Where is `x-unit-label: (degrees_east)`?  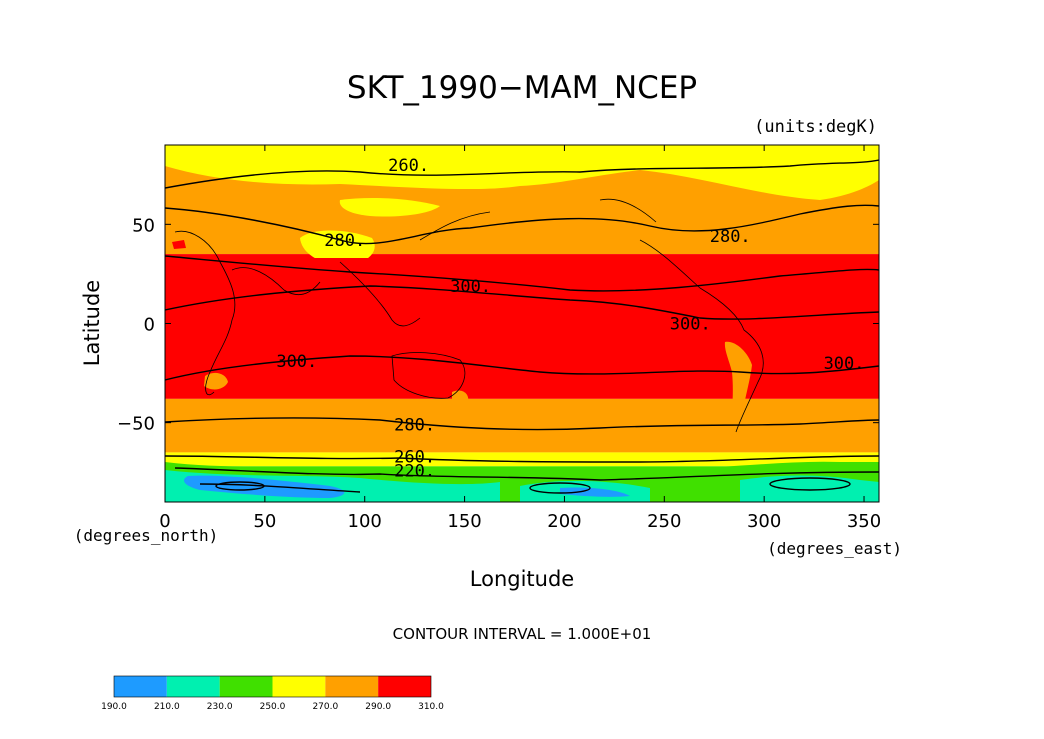 x-unit-label: (degrees_east) is located at coordinates (834, 548).